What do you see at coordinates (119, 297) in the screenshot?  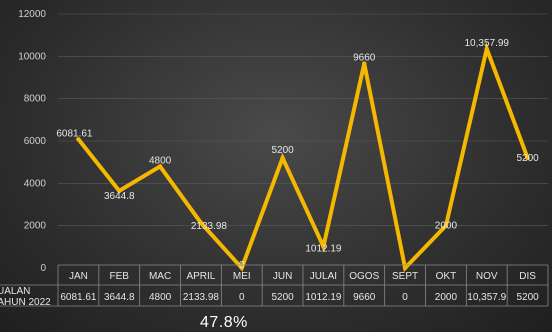 I see `table-value-cell: 3644.8` at bounding box center [119, 297].